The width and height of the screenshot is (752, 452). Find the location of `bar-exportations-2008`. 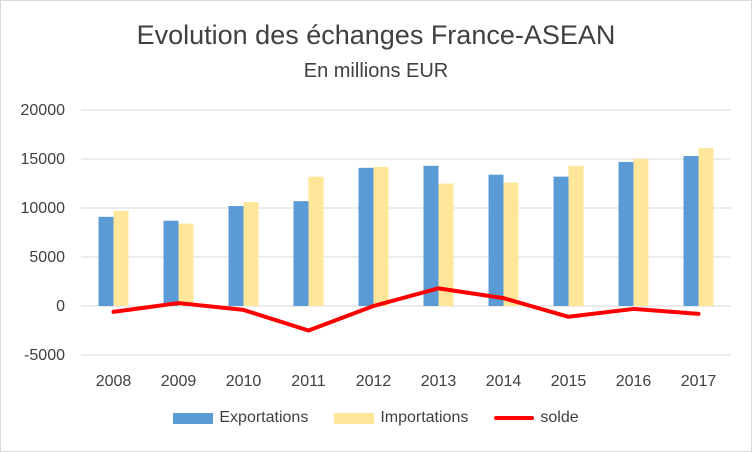

bar-exportations-2008 is located at coordinates (106, 261).